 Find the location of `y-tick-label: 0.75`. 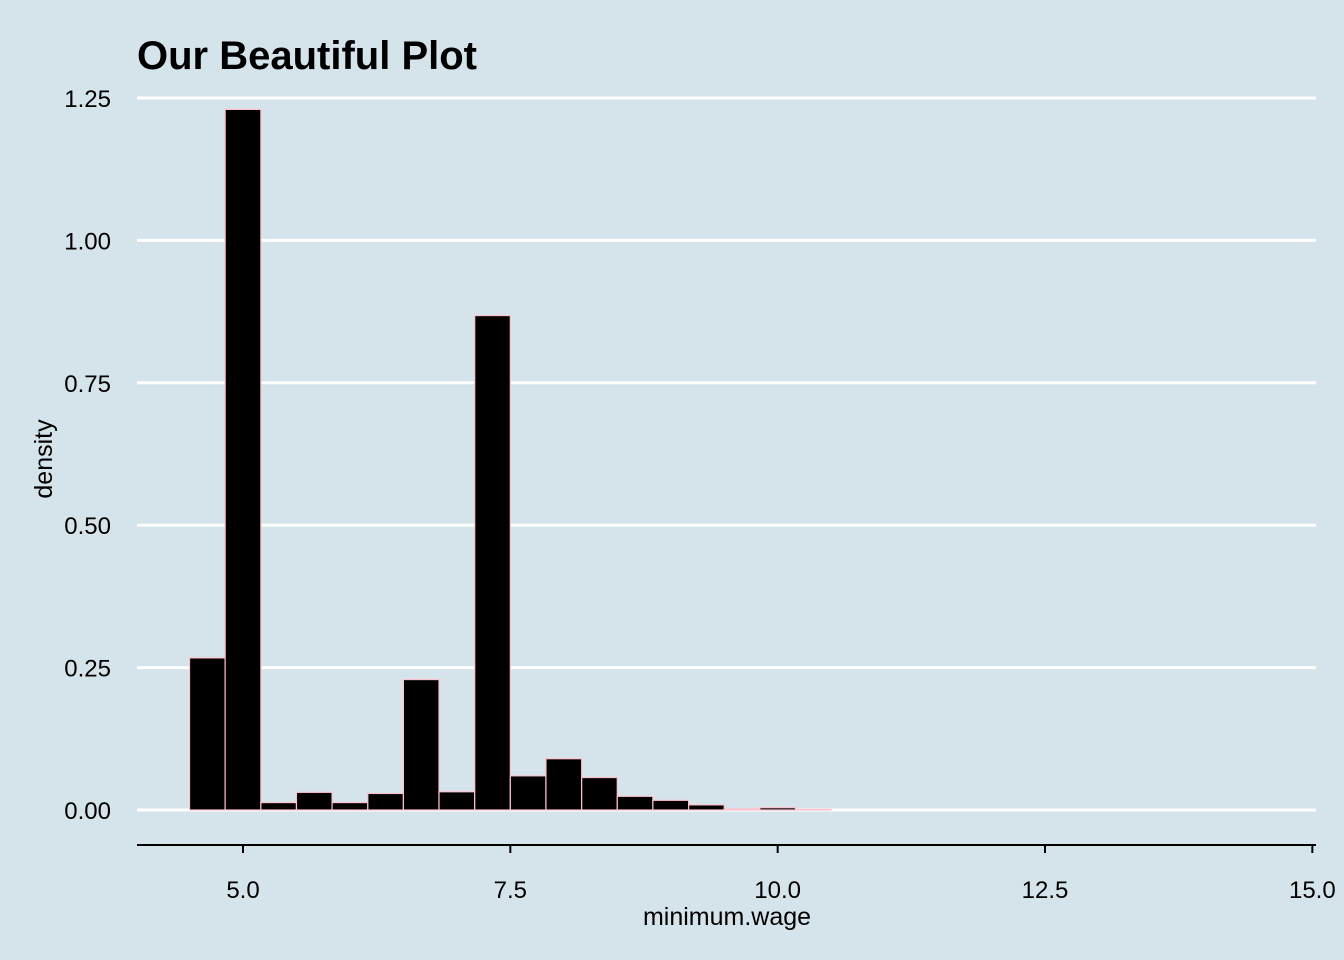

y-tick-label: 0.75 is located at coordinates (87, 384).